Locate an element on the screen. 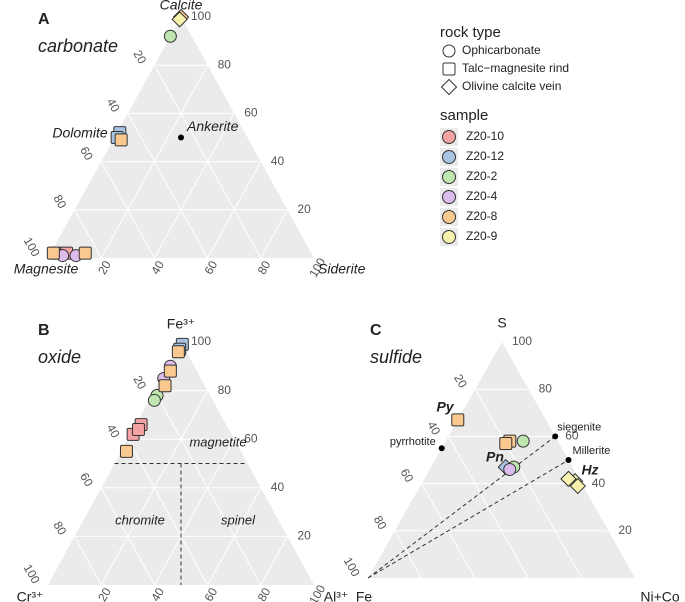 The image size is (685, 602). legend-label: Z20-10 is located at coordinates (485, 136).